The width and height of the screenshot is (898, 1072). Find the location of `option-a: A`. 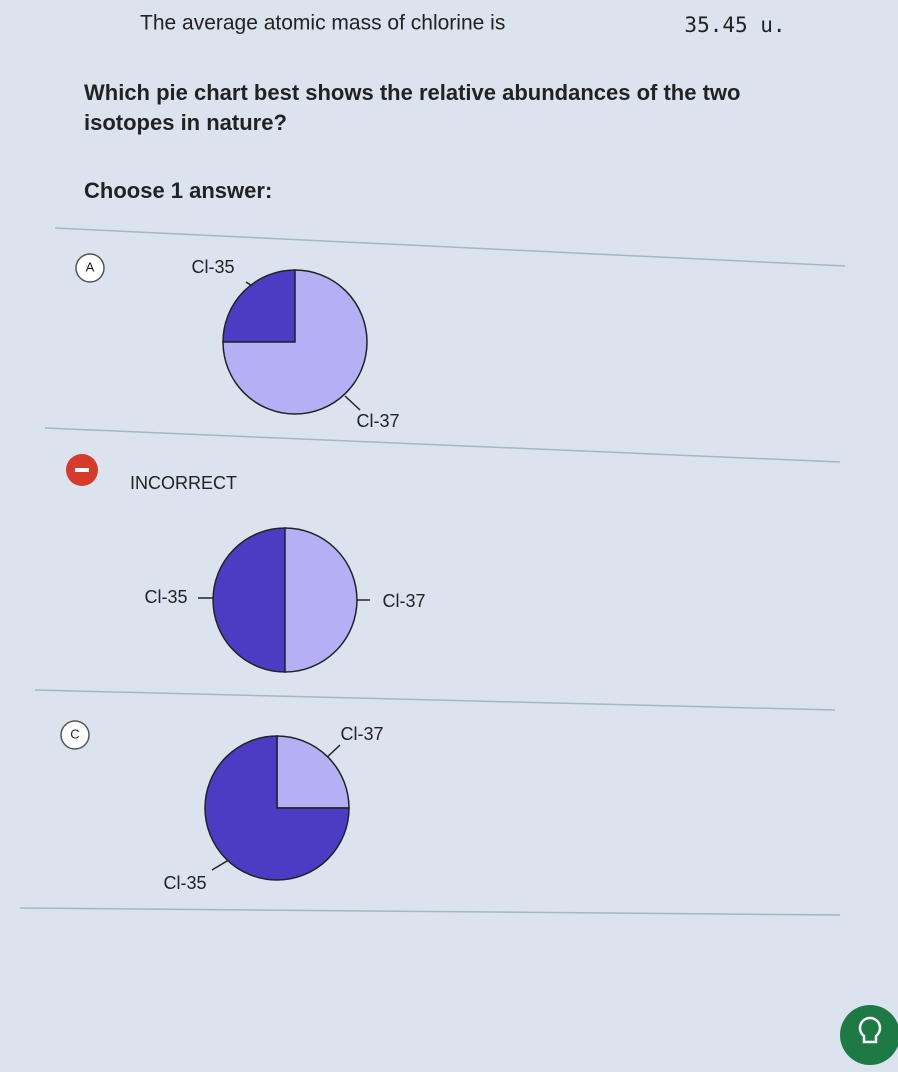

option-a: A is located at coordinates (90, 268).